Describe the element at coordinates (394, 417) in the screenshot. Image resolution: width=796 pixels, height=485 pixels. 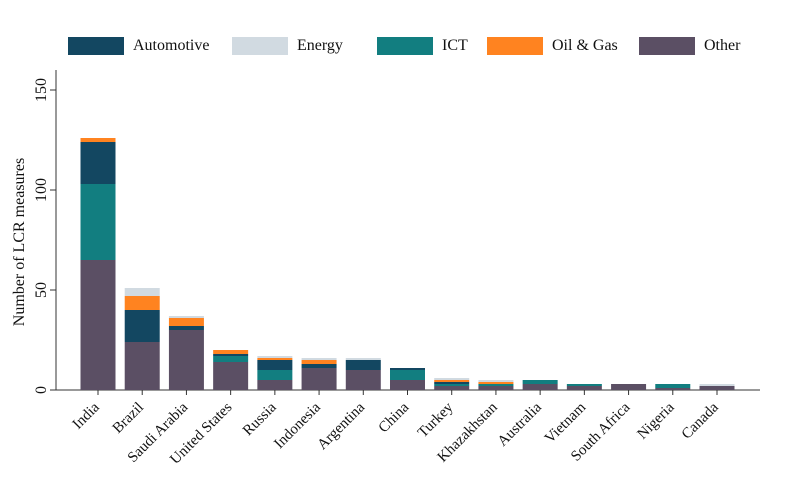
I see `x-tick-label: China` at that location.